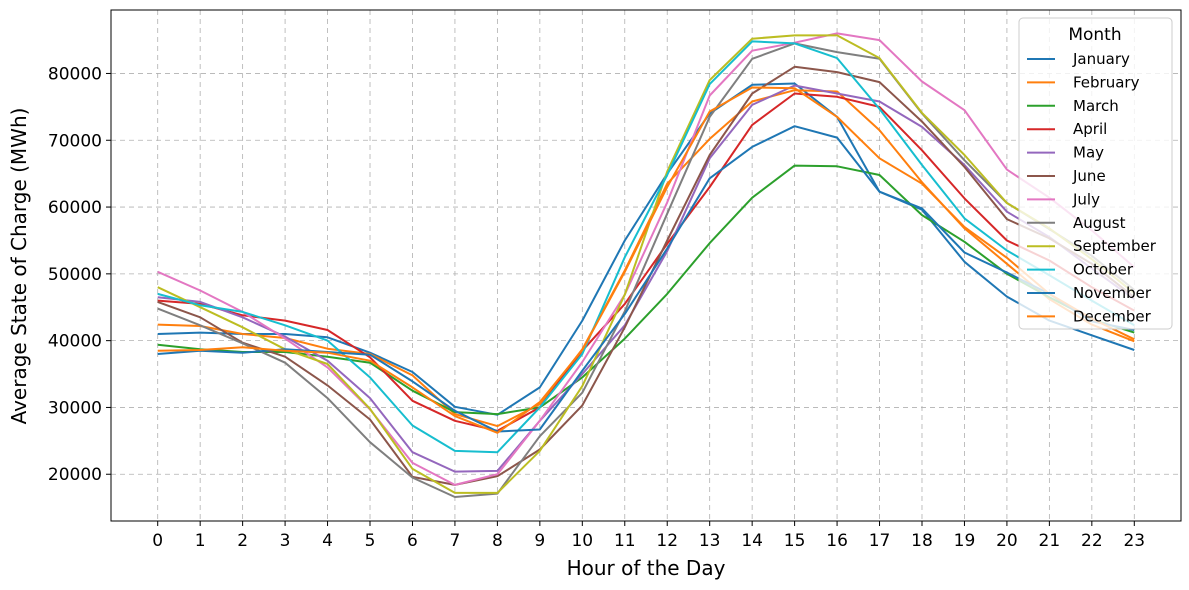 The height and width of the screenshot is (590, 1189). What do you see at coordinates (75, 208) in the screenshot?
I see `y-tick-label: 60000` at bounding box center [75, 208].